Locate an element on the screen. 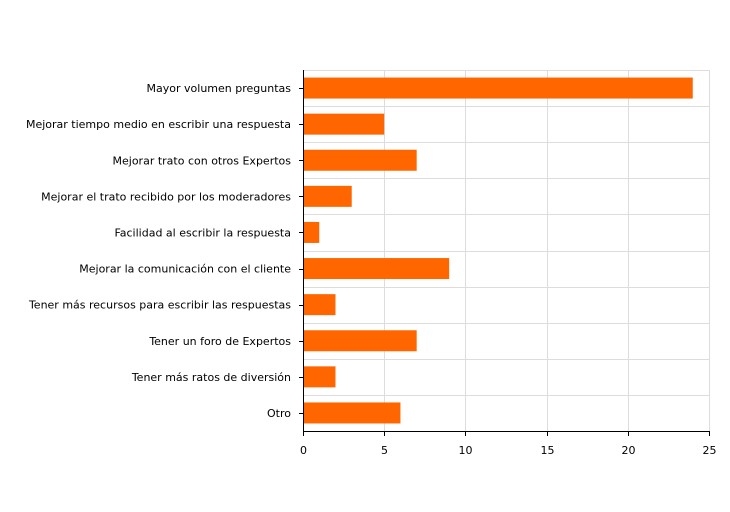 Image resolution: width=730 pixels, height=512 pixels. x-tick-label: 15 is located at coordinates (548, 450).